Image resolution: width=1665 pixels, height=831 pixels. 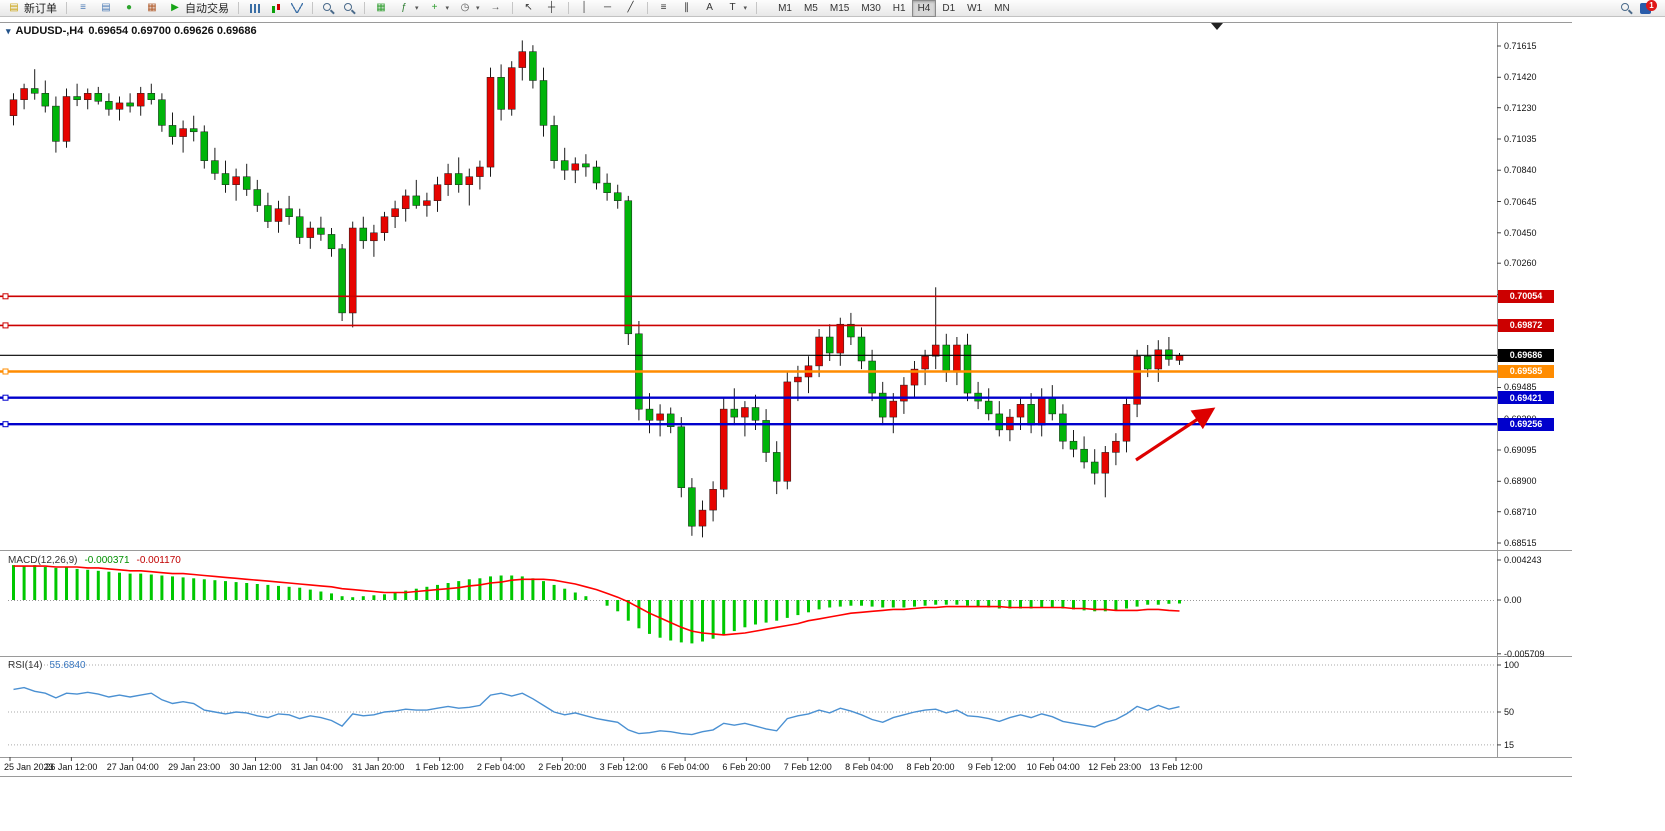 I want to click on macd-signal-line, so click(x=596, y=600).